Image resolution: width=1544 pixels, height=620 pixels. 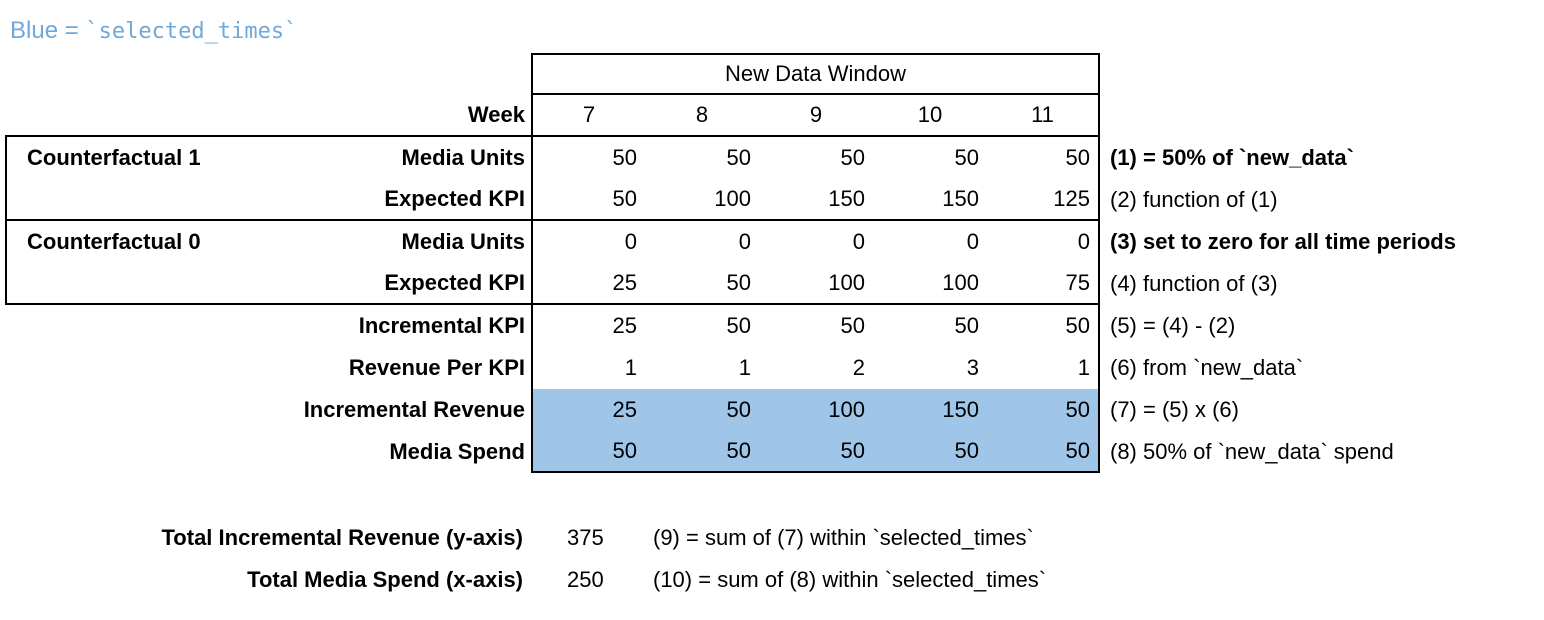 I want to click on row-note: (3) set to zero for all time periods, so click(x=1283, y=241).